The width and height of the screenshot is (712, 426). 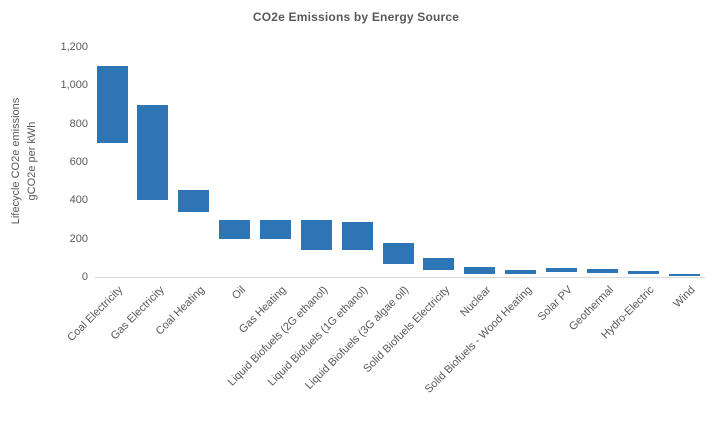 What do you see at coordinates (684, 297) in the screenshot?
I see `x-category-label: Wind` at bounding box center [684, 297].